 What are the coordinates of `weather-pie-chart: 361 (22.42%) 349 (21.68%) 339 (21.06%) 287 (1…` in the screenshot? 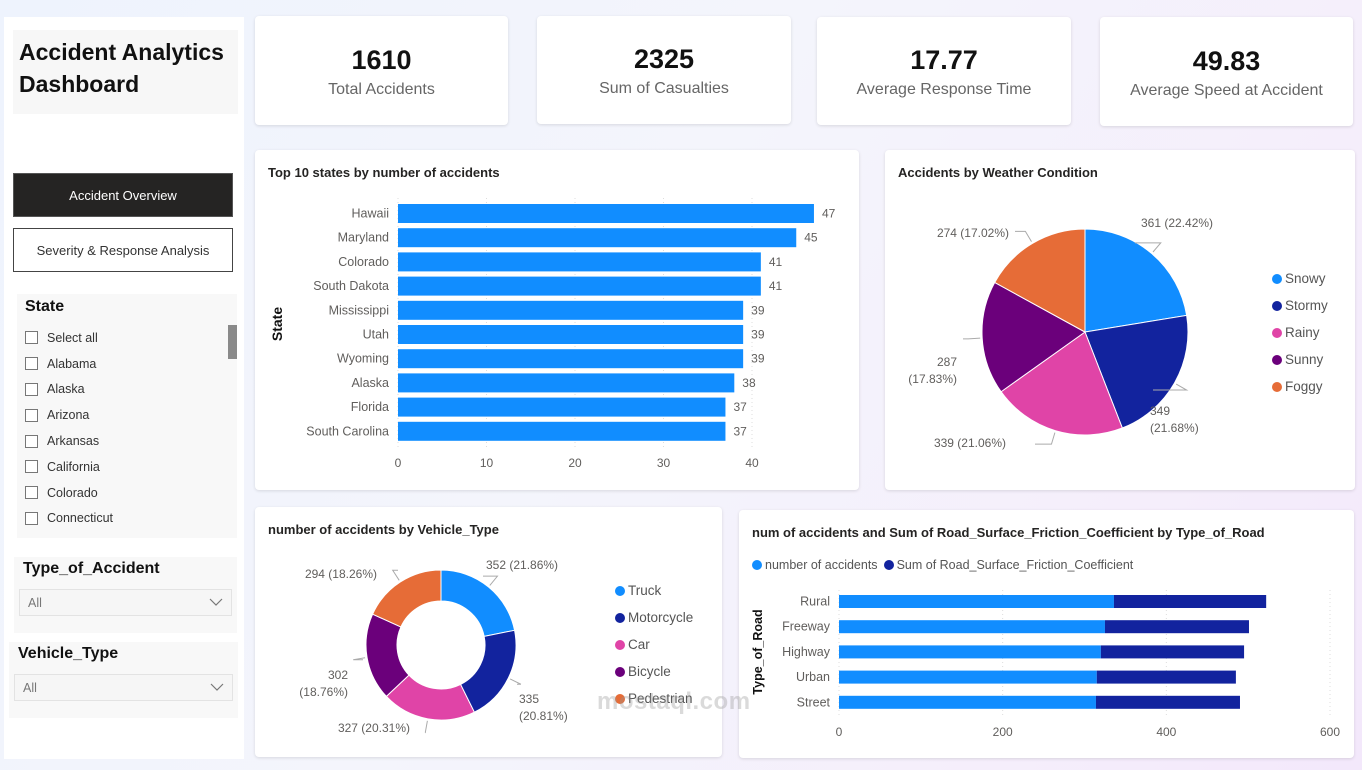 It's located at (1060, 333).